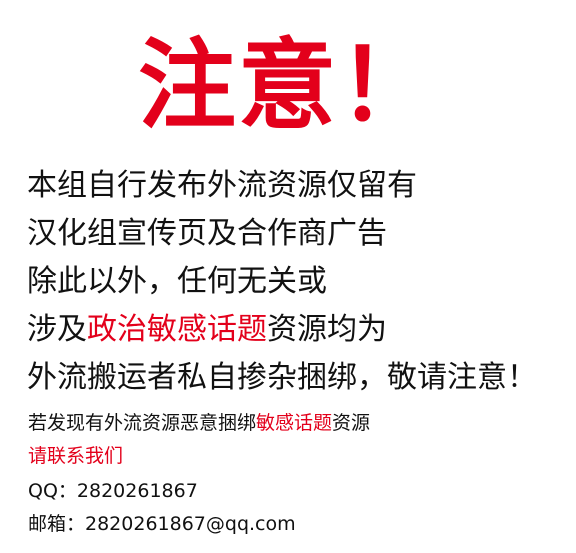 This screenshot has height=553, width=576. I want to click on notice-line-1: 本组自行发布外流资源仅留有, so click(222, 185).